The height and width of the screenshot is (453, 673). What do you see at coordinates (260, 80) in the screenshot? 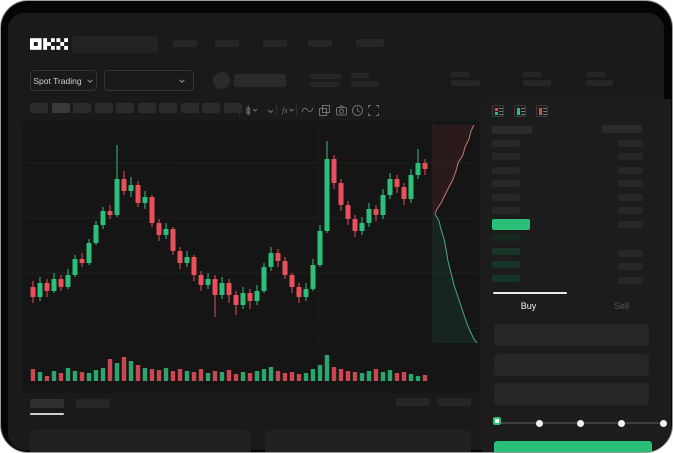
I see `pair-name-placeholder` at bounding box center [260, 80].